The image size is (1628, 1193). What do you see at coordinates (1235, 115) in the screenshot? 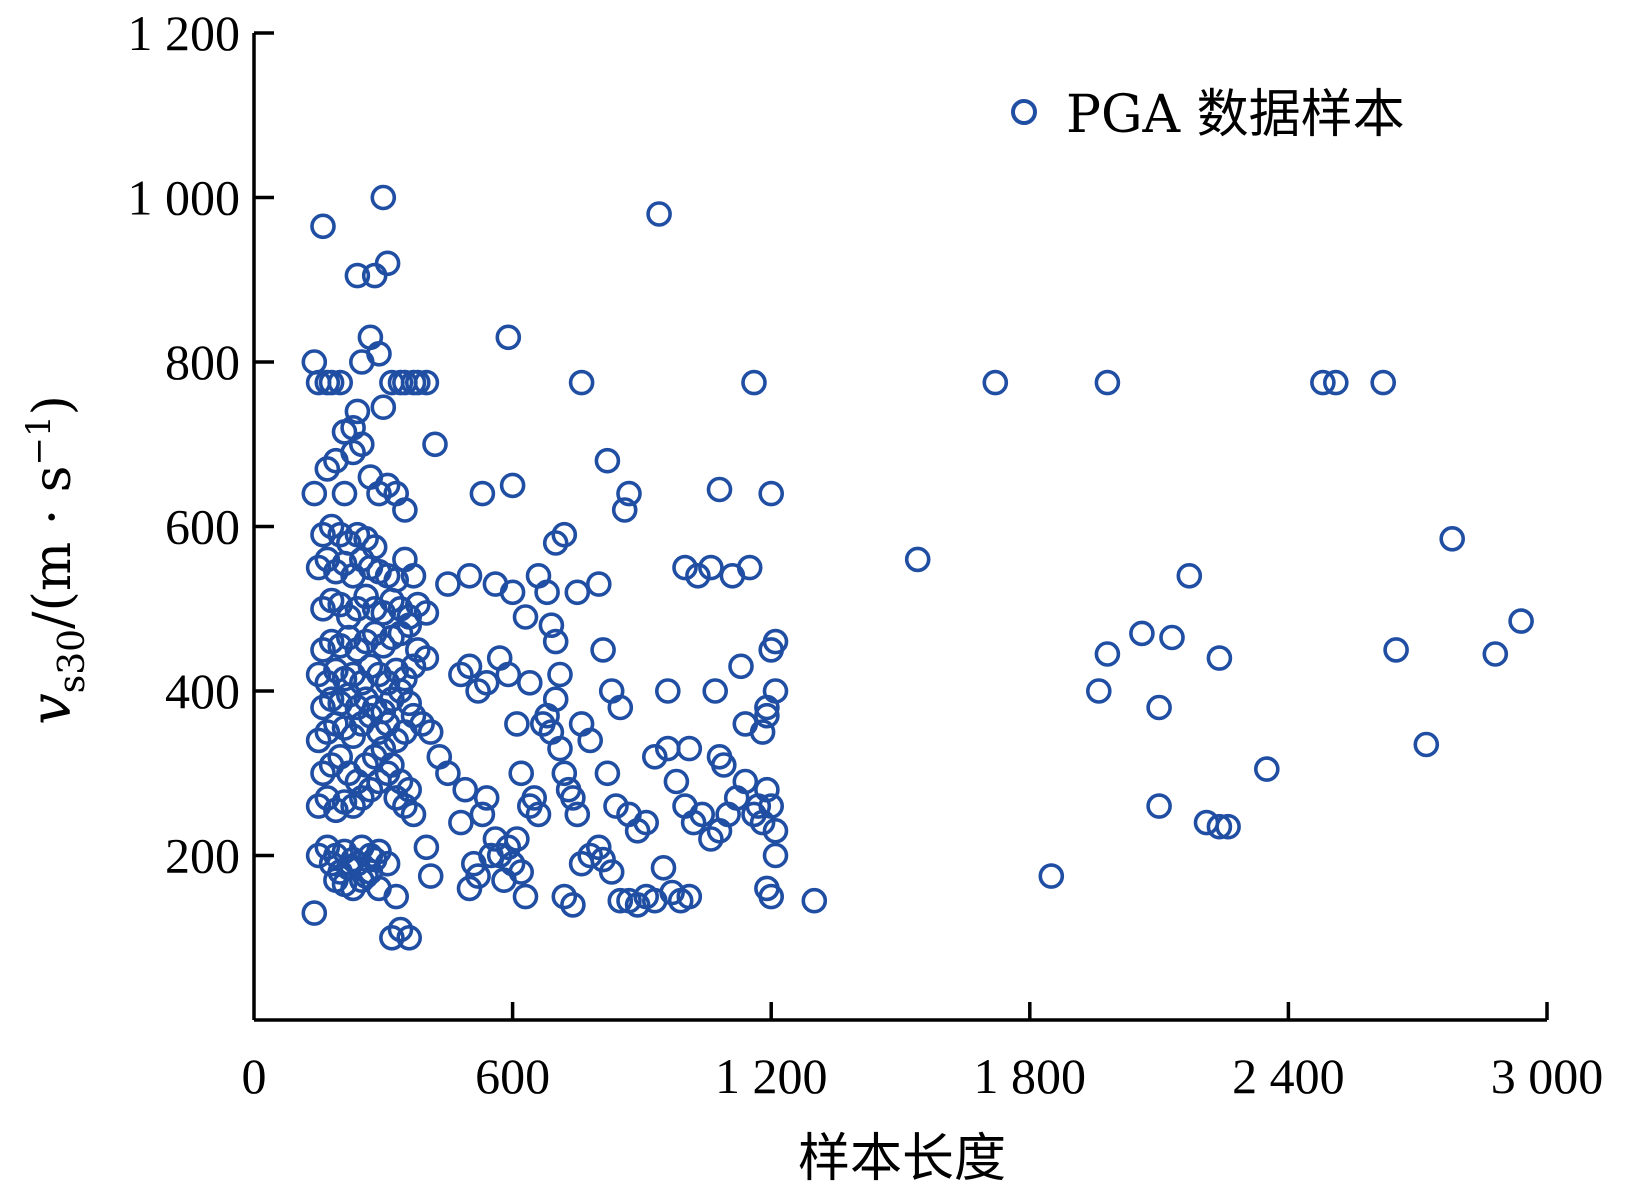
I see `legend-label: PGA 数据样本` at bounding box center [1235, 115].